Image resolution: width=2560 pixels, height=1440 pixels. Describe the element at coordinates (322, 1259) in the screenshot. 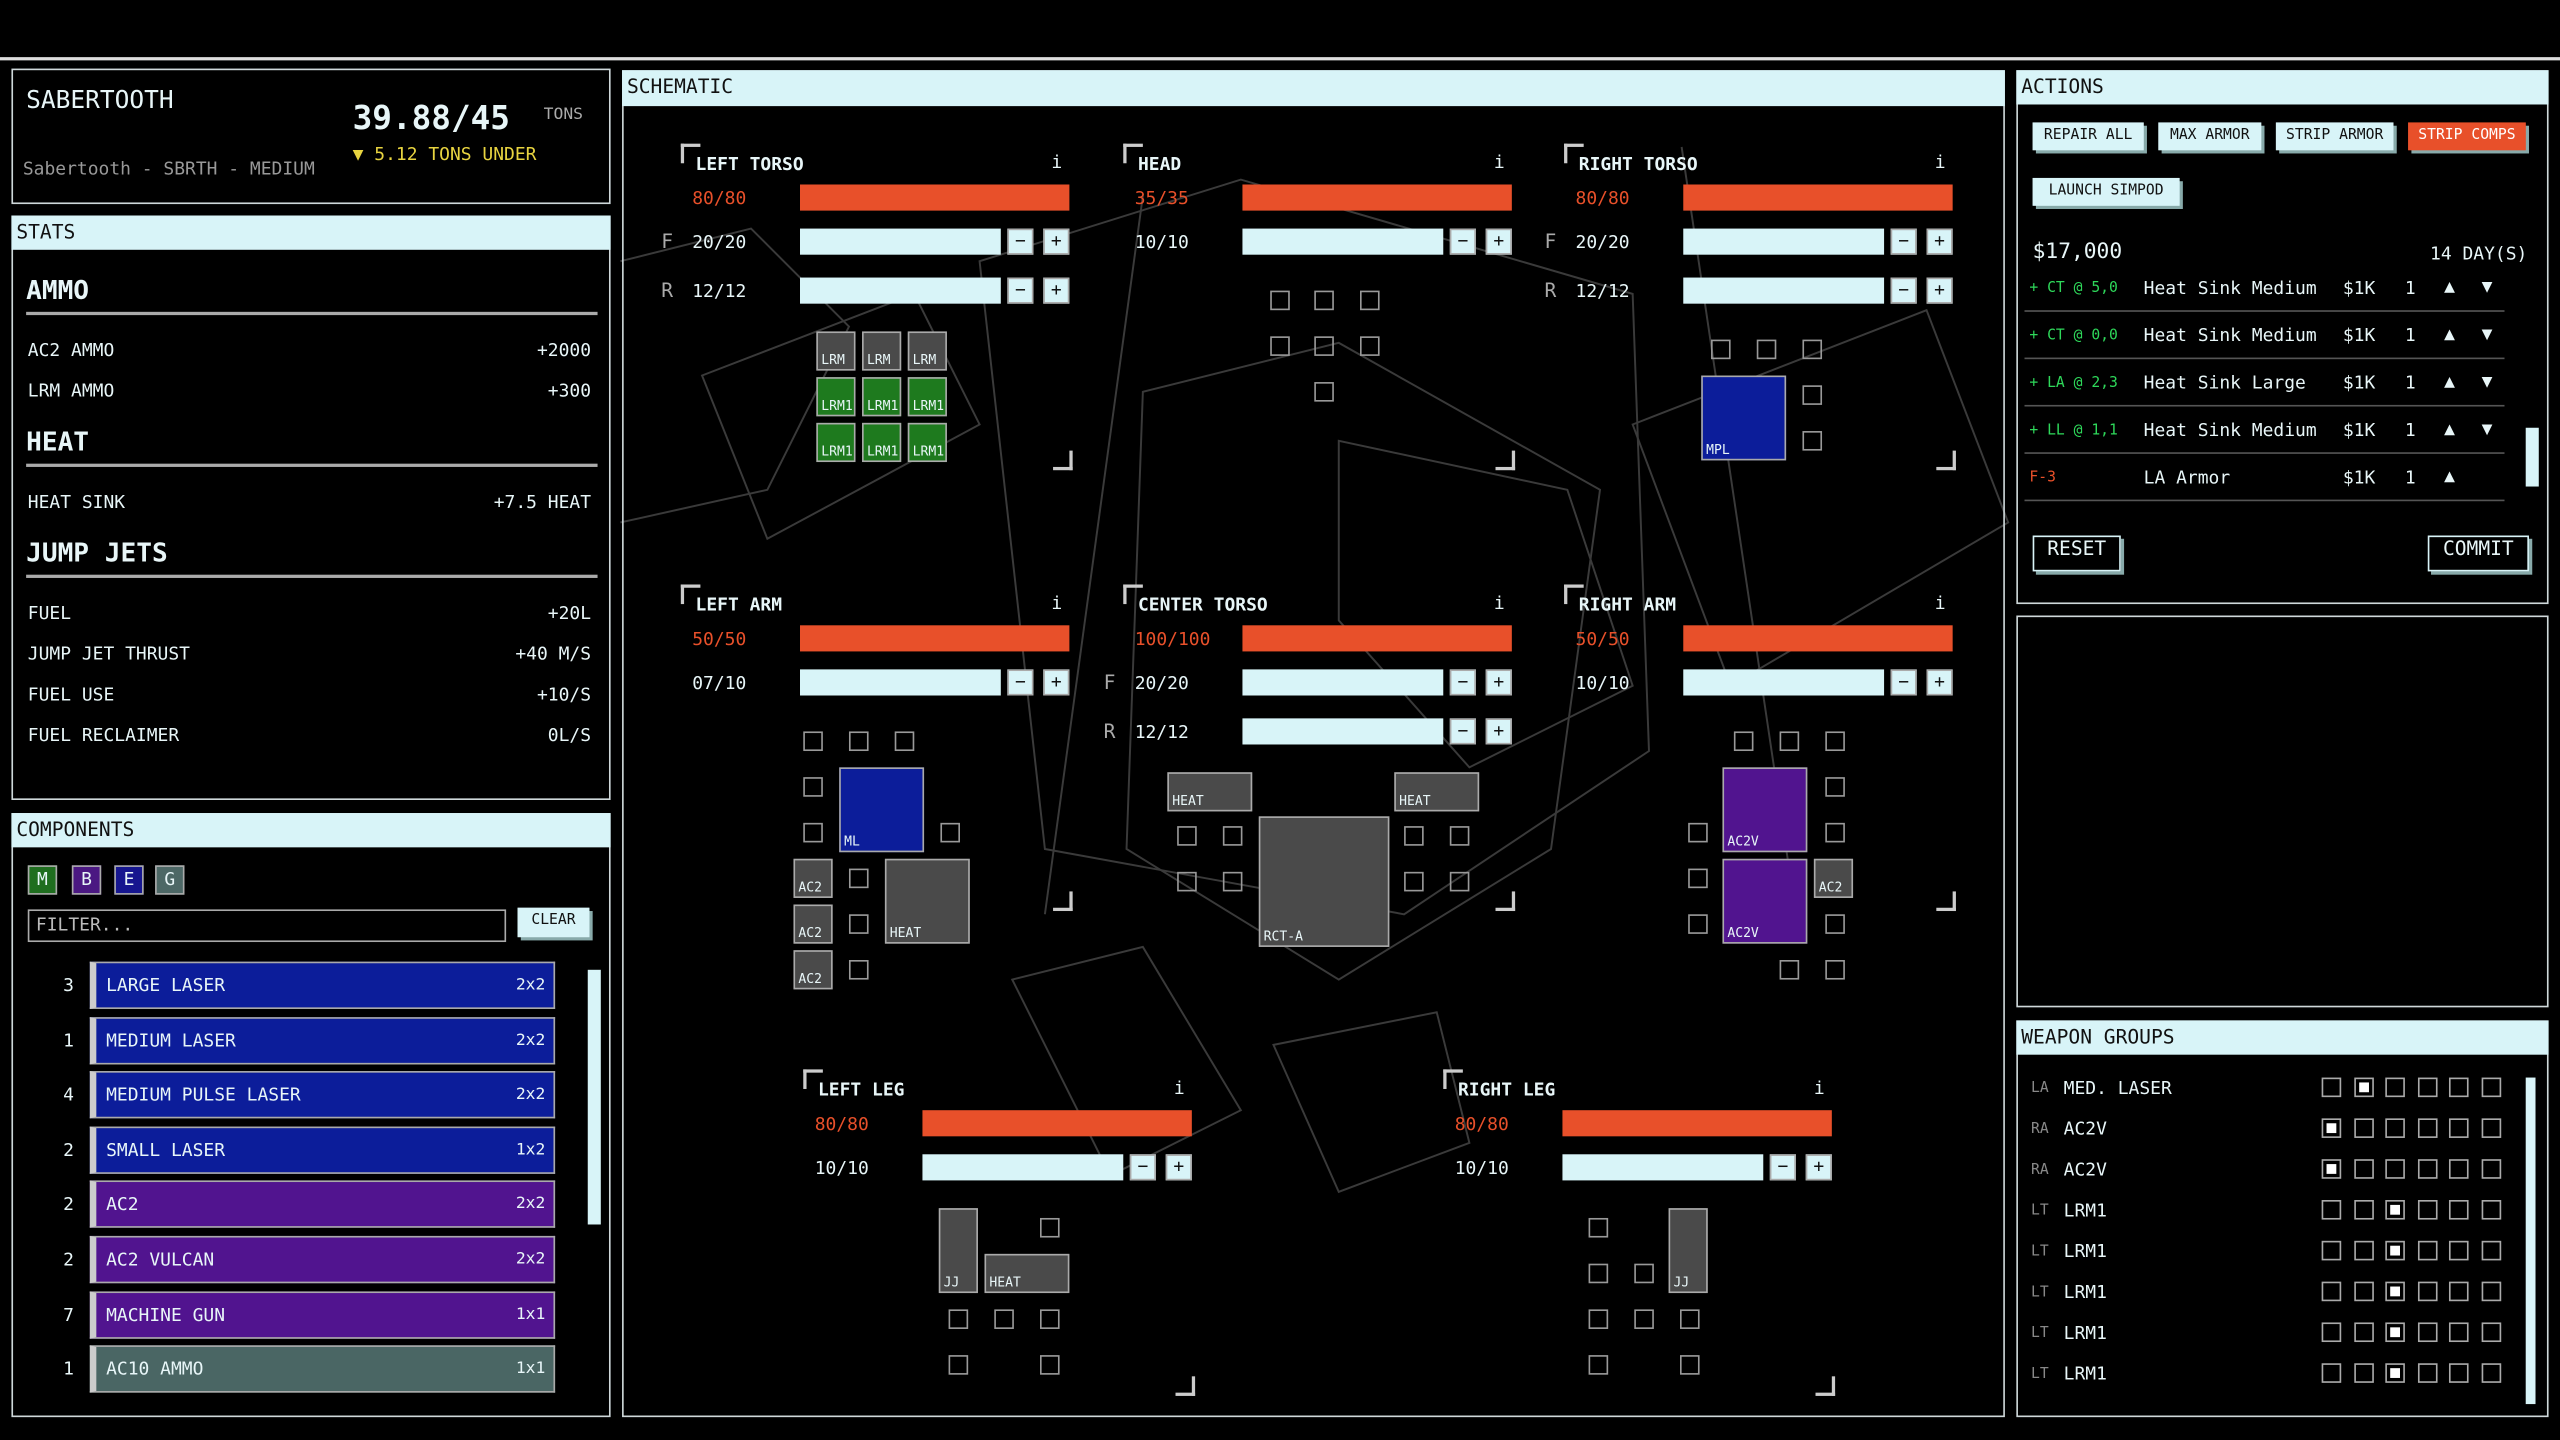

I see `component-row: AC2 VULCAN 2x2` at that location.